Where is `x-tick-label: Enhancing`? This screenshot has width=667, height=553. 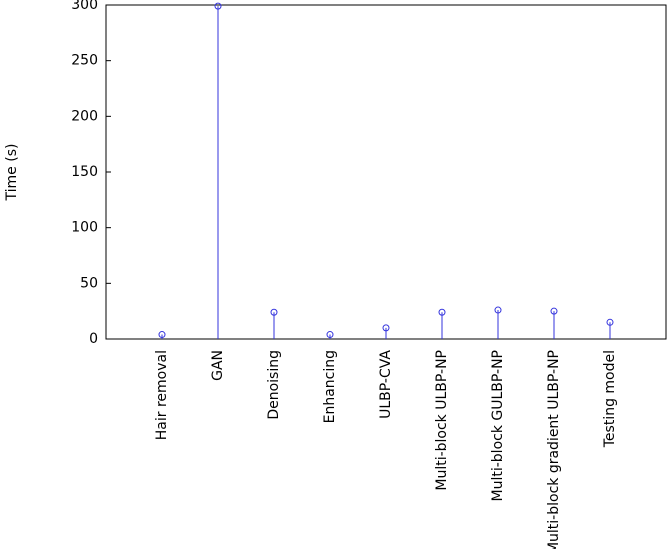
x-tick-label: Enhancing is located at coordinates (330, 386).